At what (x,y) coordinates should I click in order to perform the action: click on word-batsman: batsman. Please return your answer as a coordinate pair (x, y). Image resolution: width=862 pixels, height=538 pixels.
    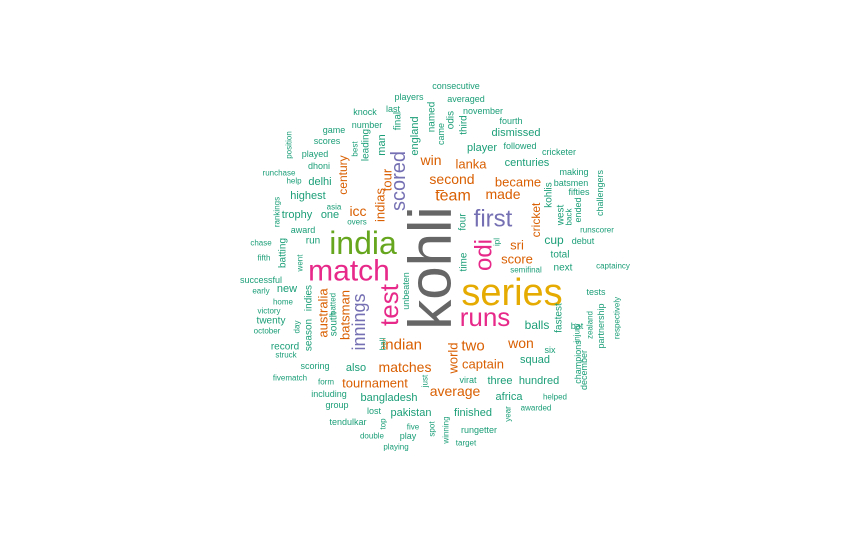
    Looking at the image, I should click on (345, 315).